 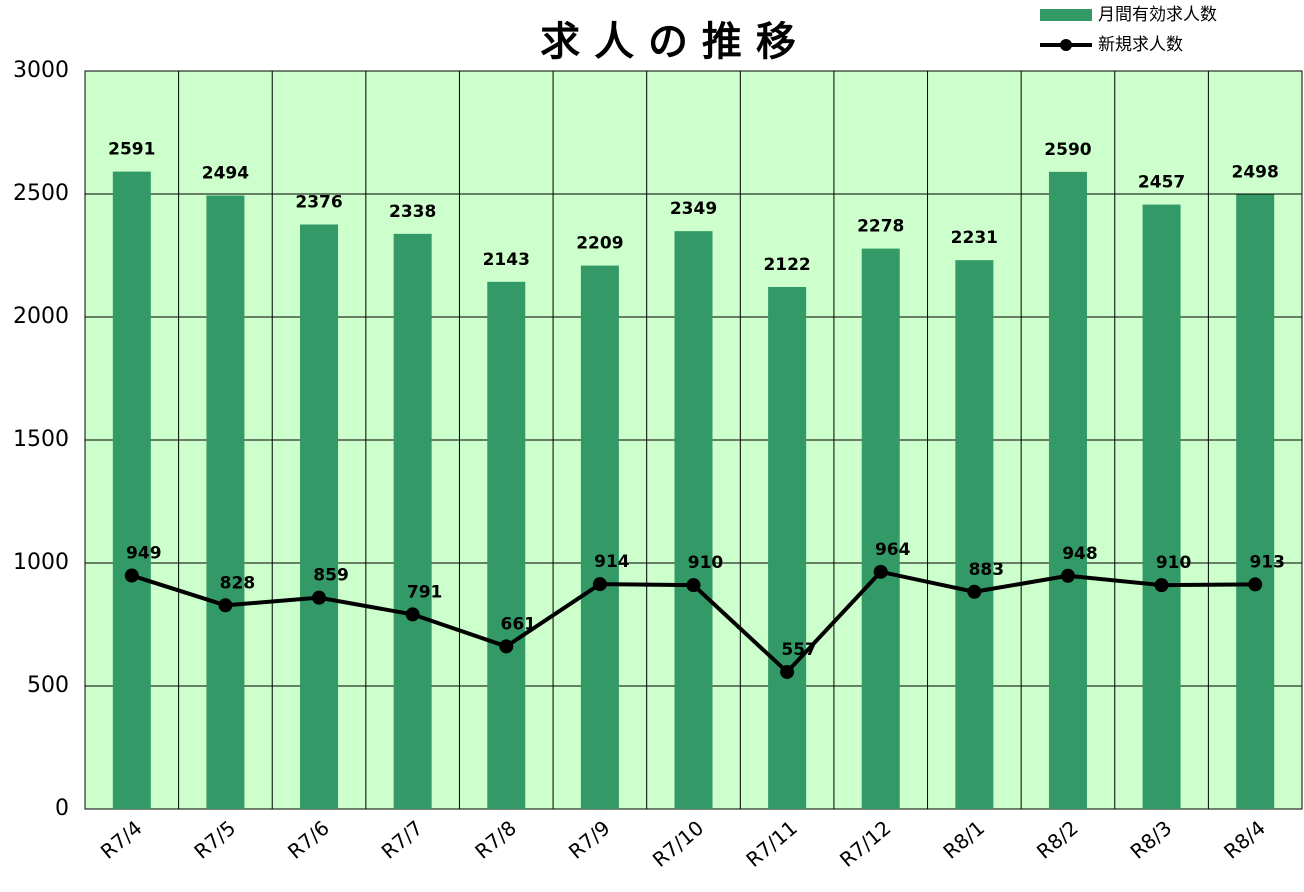 I want to click on line-value-label: 859, so click(x=331, y=576).